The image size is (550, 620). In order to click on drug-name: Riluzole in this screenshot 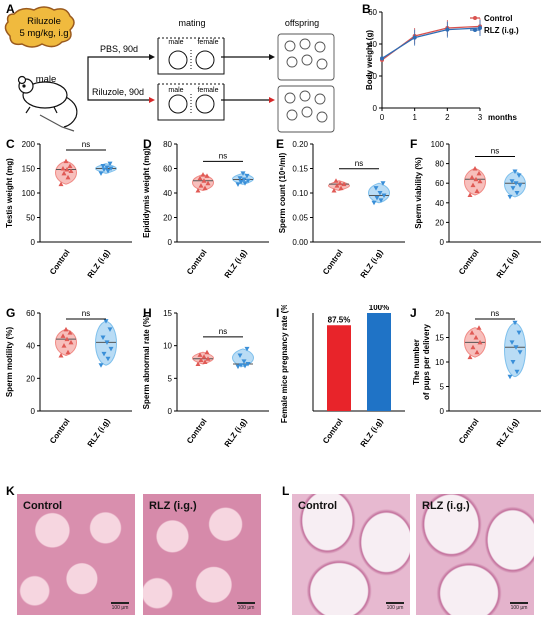, I will do `click(44, 21)`.